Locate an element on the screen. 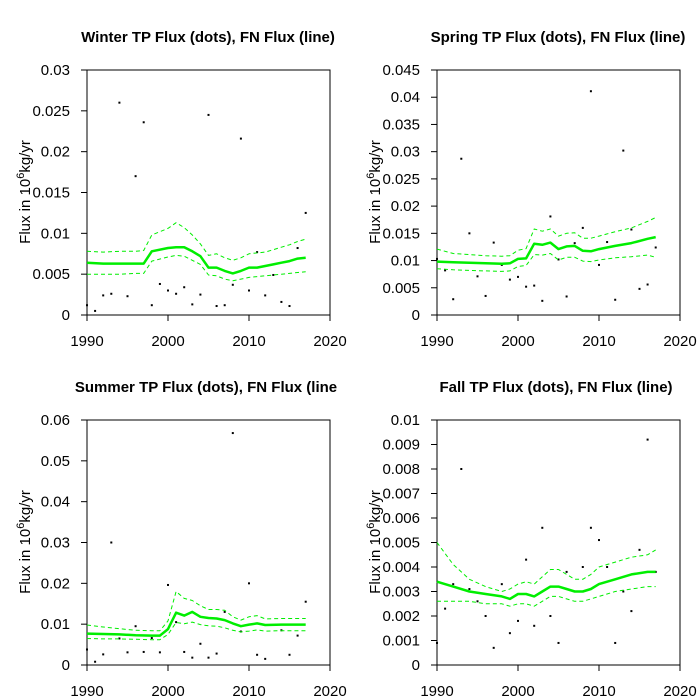  y-tick-label: 0.06 is located at coordinates (55, 420).